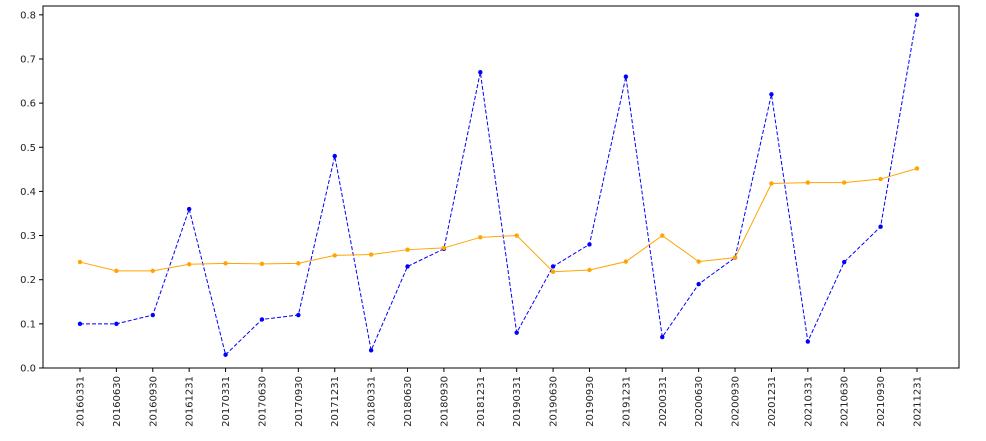 This screenshot has width=986, height=441. Describe the element at coordinates (772, 401) in the screenshot. I see `x-tick-label: 20201231` at that location.